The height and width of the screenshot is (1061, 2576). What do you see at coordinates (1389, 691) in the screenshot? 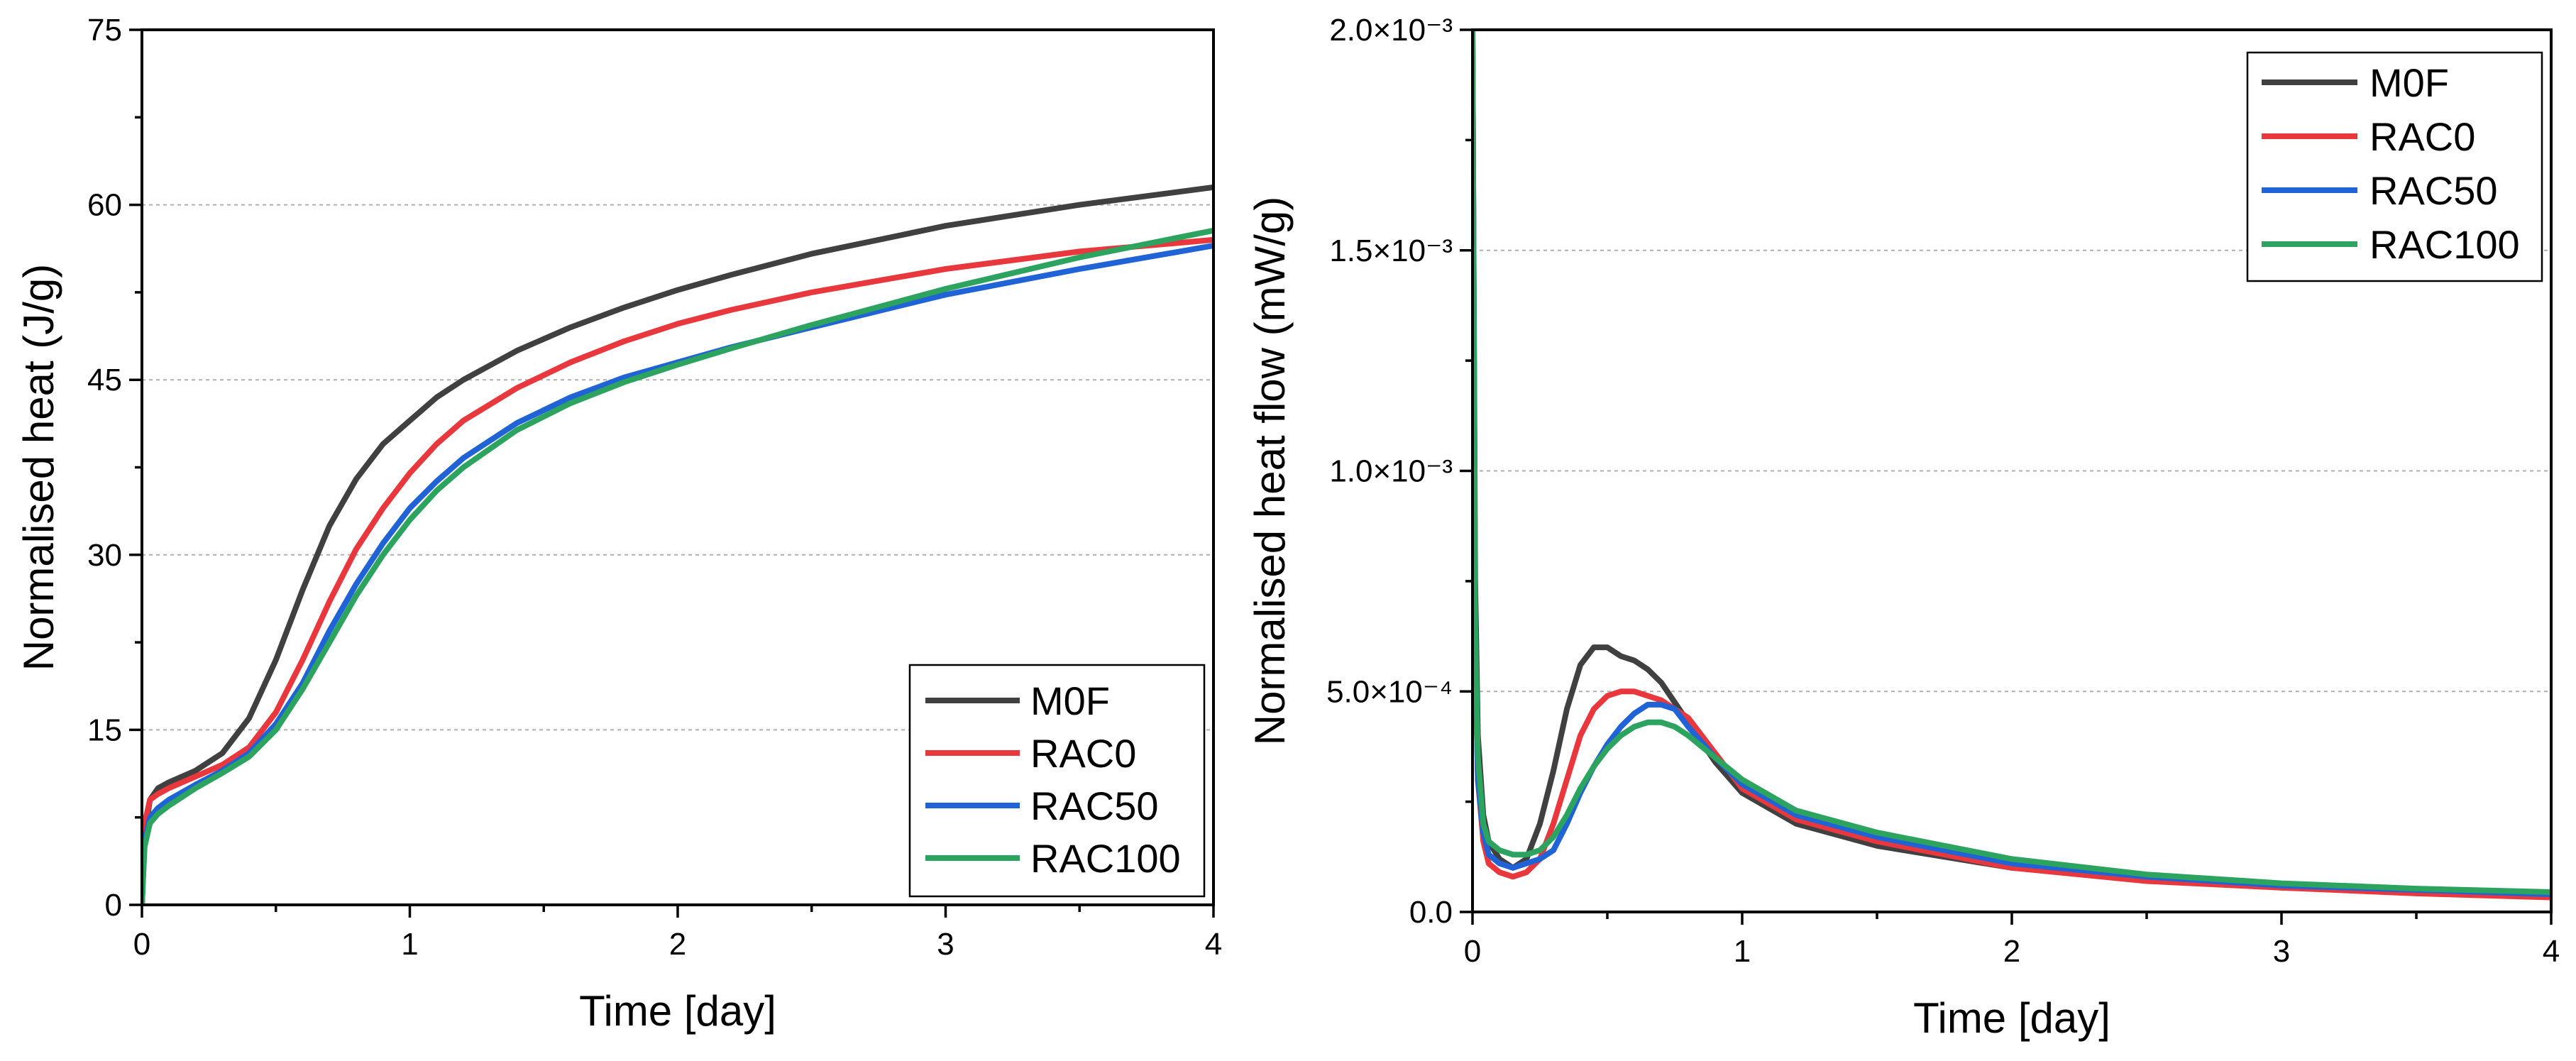
I see `y-tick-label: 5.0×10⁻⁴` at bounding box center [1389, 691].